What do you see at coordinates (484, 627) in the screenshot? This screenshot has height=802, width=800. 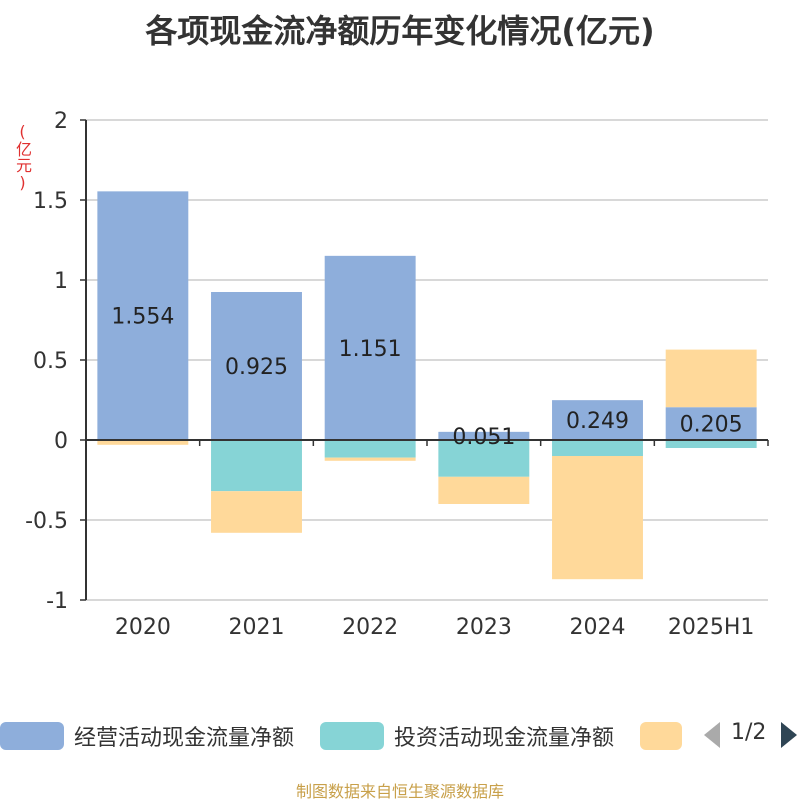 I see `x-tick-label: 2023` at bounding box center [484, 627].